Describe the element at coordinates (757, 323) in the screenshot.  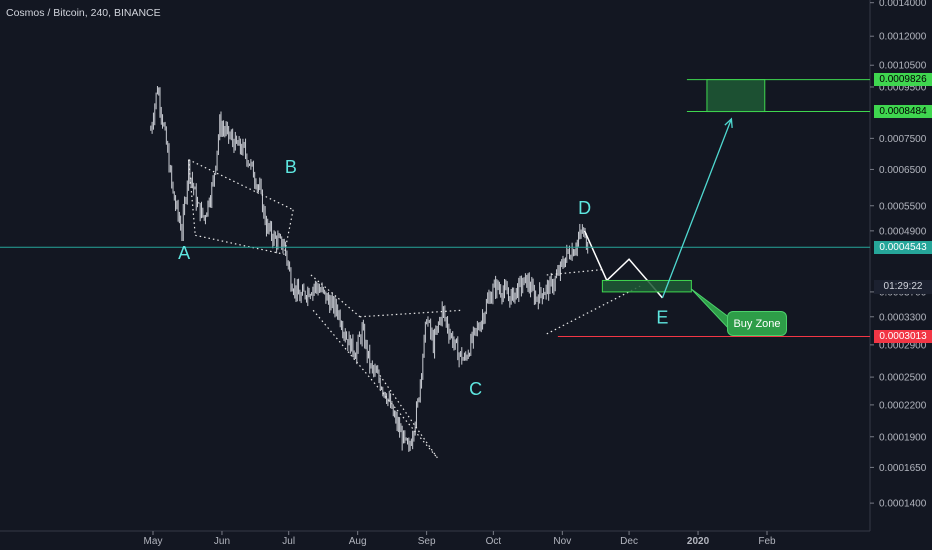
I see `buy-zone-callout: Buy Zone` at that location.